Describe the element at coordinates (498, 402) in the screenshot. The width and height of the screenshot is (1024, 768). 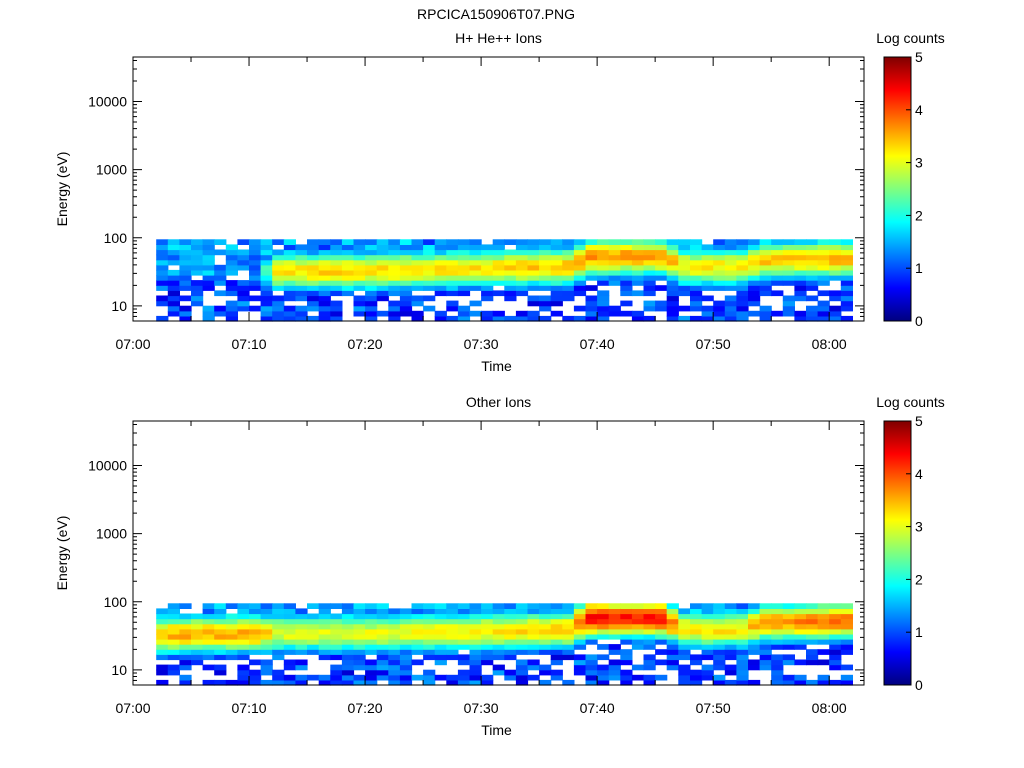
I see `panel-title: Other Ions` at that location.